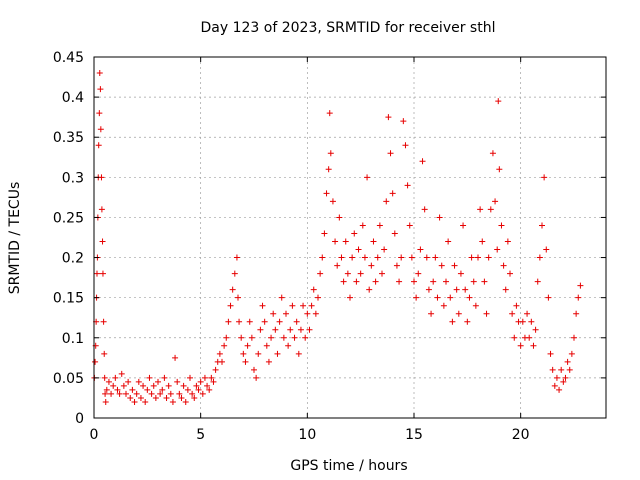 The width and height of the screenshot is (640, 480). What do you see at coordinates (348, 466) in the screenshot?
I see `x-axis-label: GPS time / hours` at bounding box center [348, 466].